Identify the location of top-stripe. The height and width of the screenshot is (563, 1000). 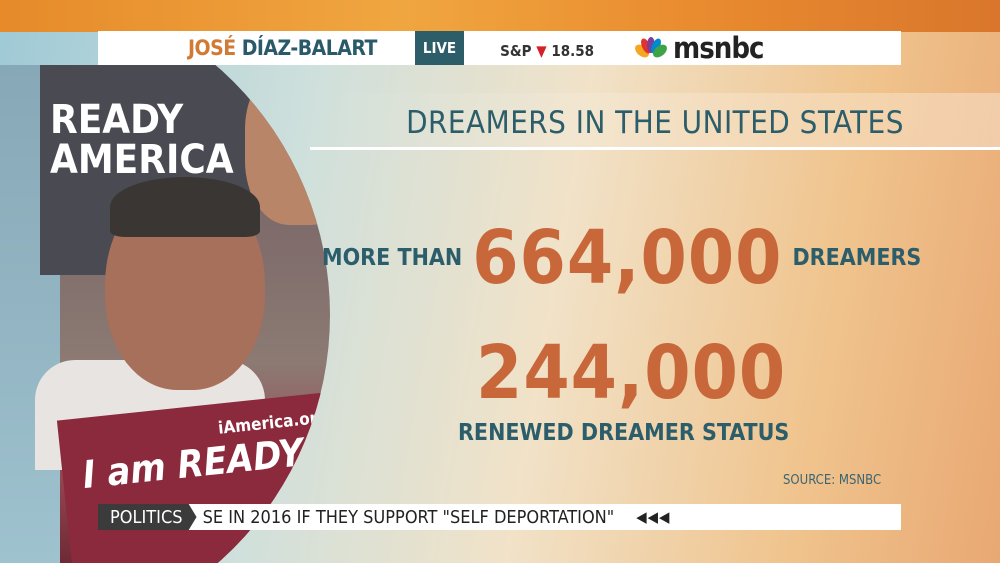
(500, 16).